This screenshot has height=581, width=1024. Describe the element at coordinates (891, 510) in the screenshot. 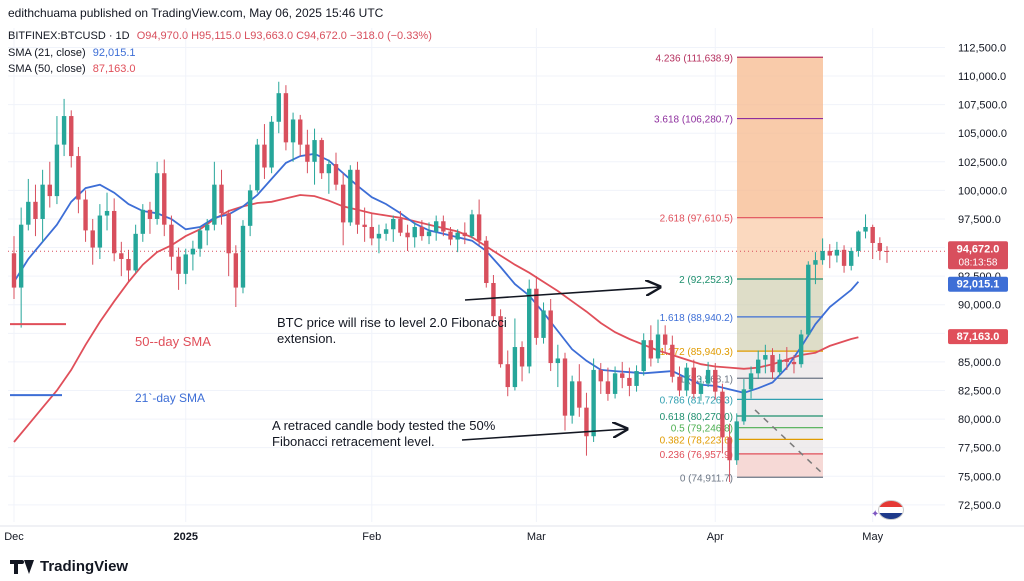

I see `us-flag-icon` at that location.